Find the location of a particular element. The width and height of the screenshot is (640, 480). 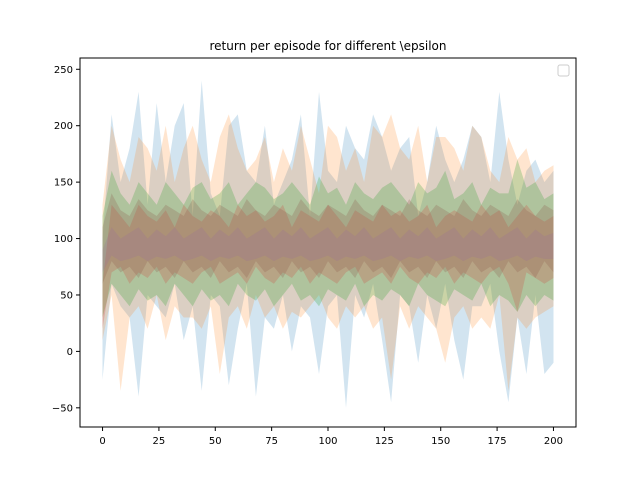

x-axis: 0 25 50 75 100 125 150 175 200 is located at coordinates (331, 437).